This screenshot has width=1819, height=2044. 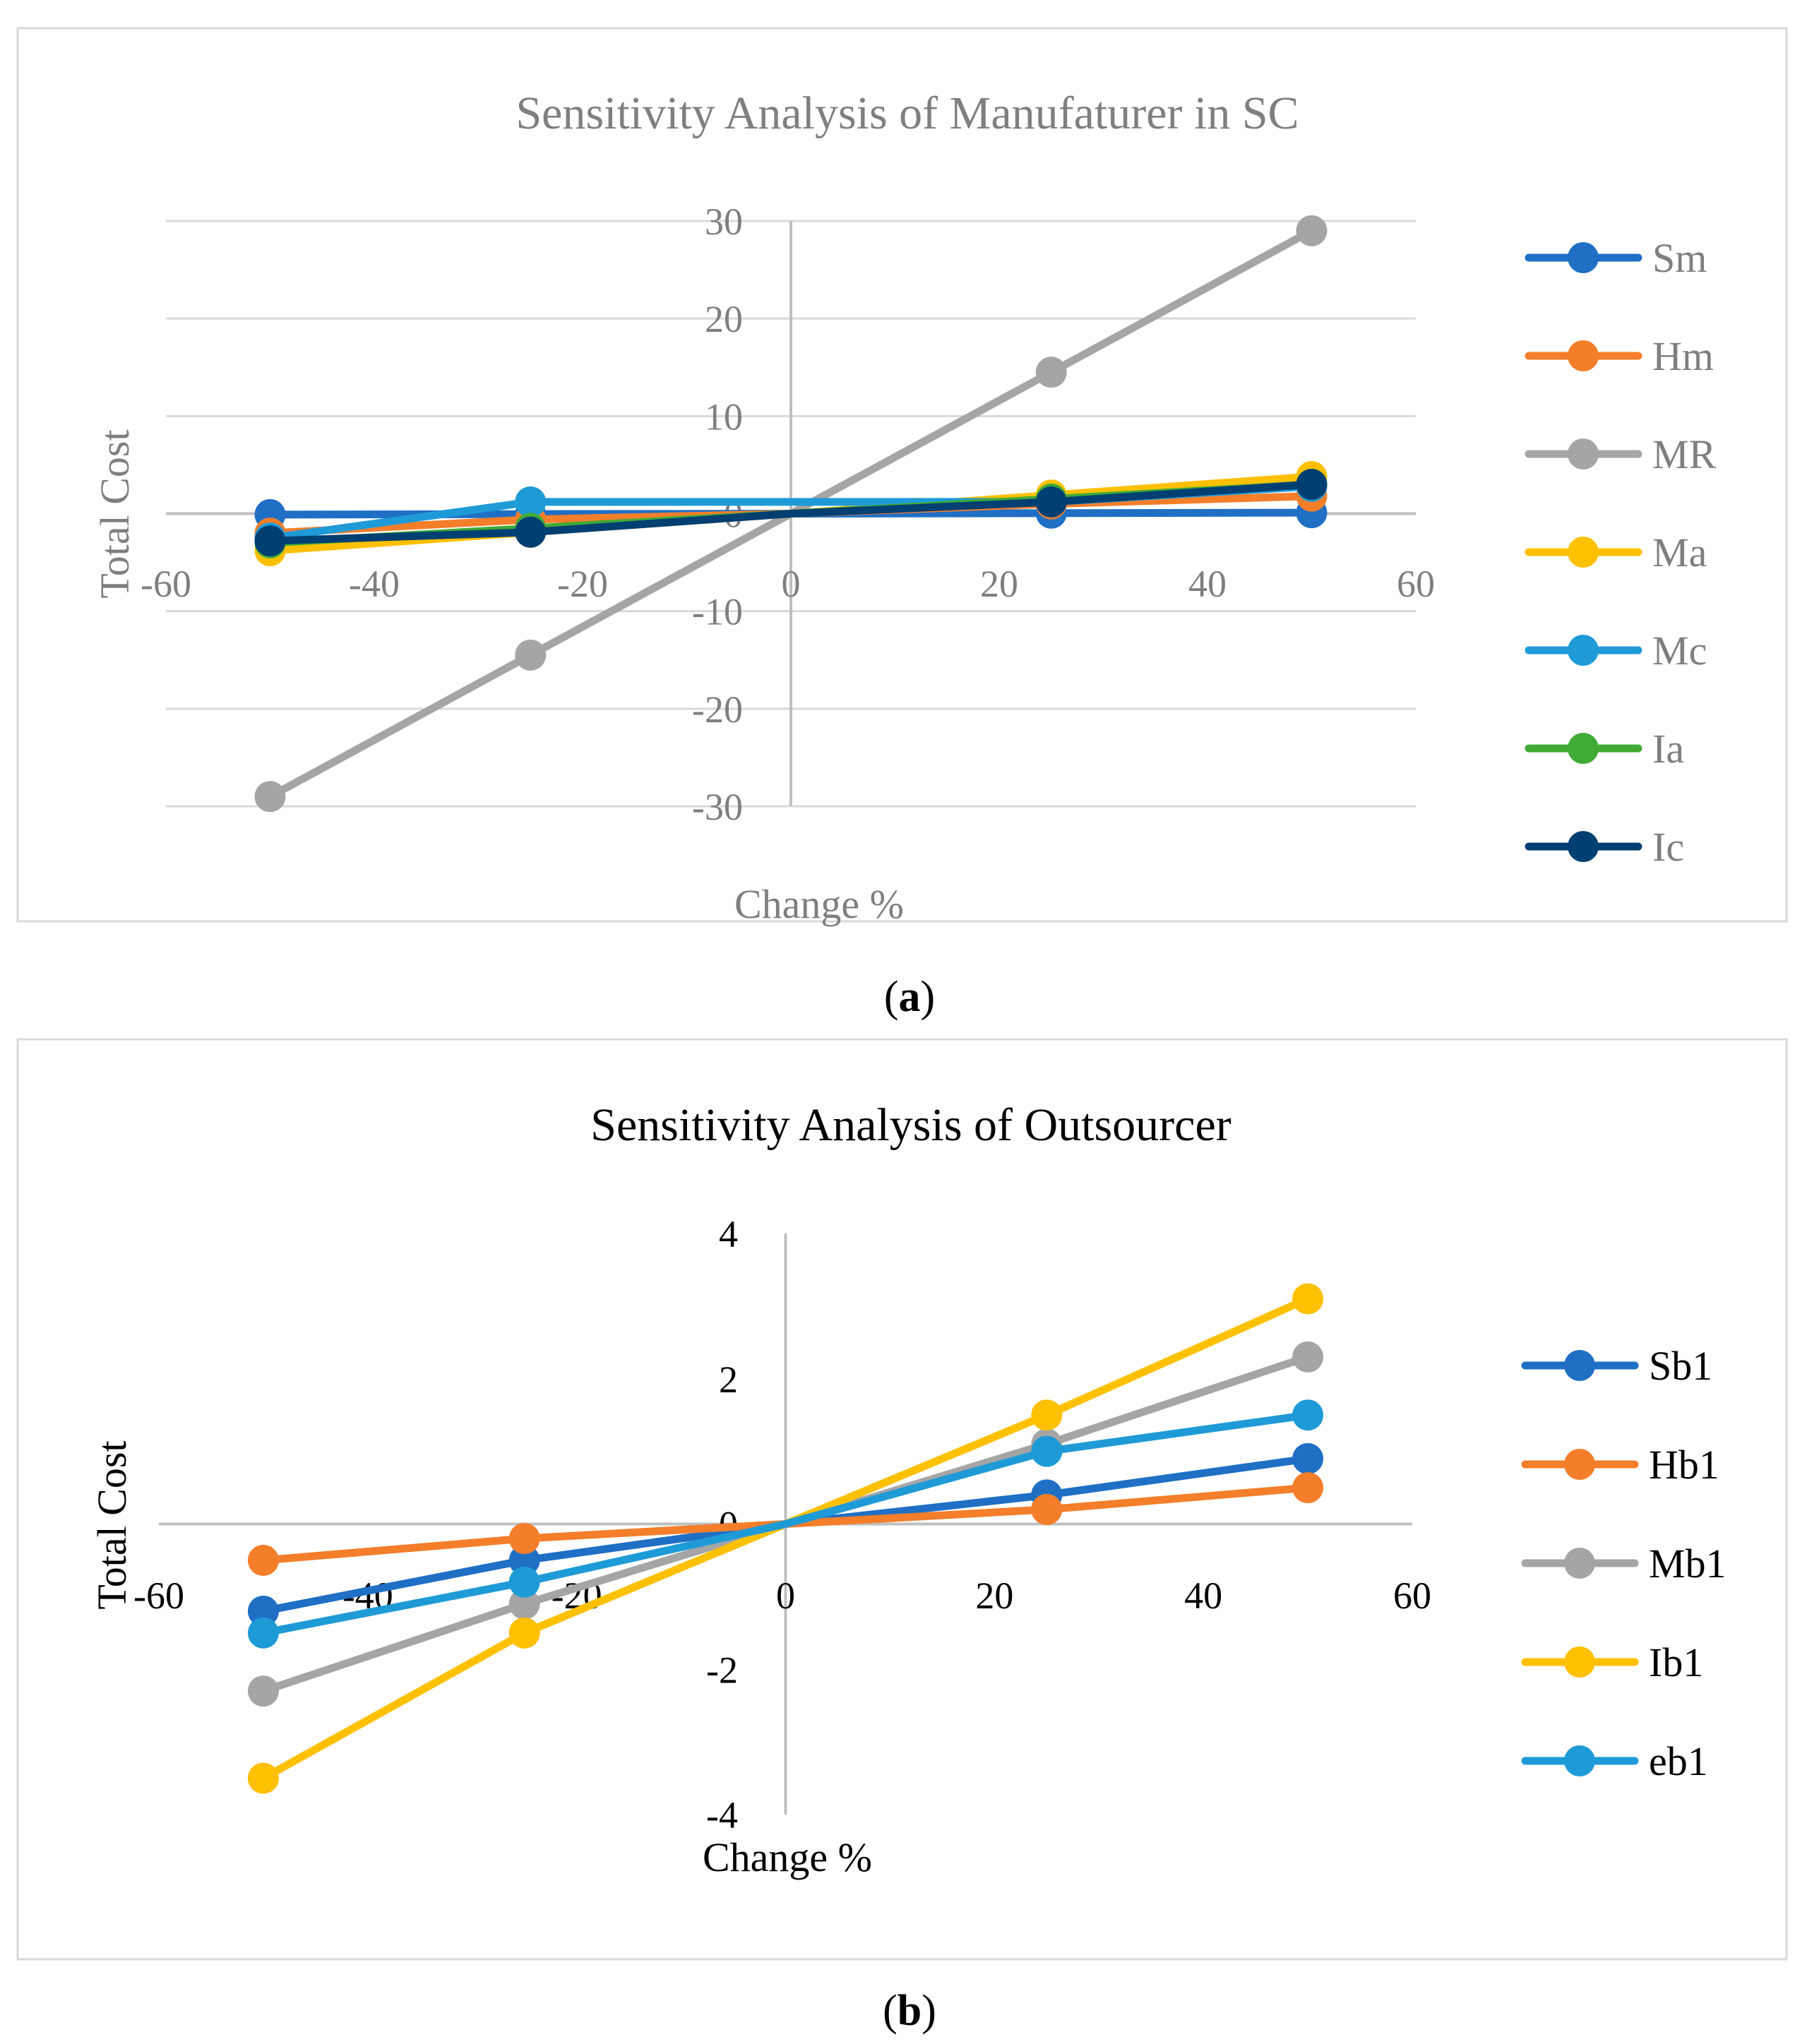 What do you see at coordinates (1679, 258) in the screenshot?
I see `legend-label: Sm` at bounding box center [1679, 258].